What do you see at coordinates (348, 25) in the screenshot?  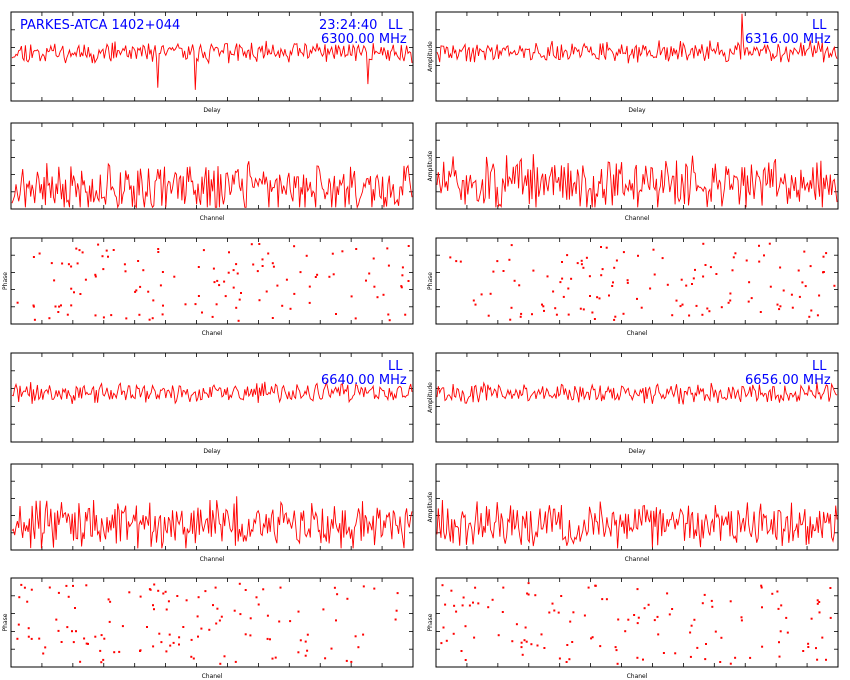 I see `obs-time: 23:24:40` at bounding box center [348, 25].